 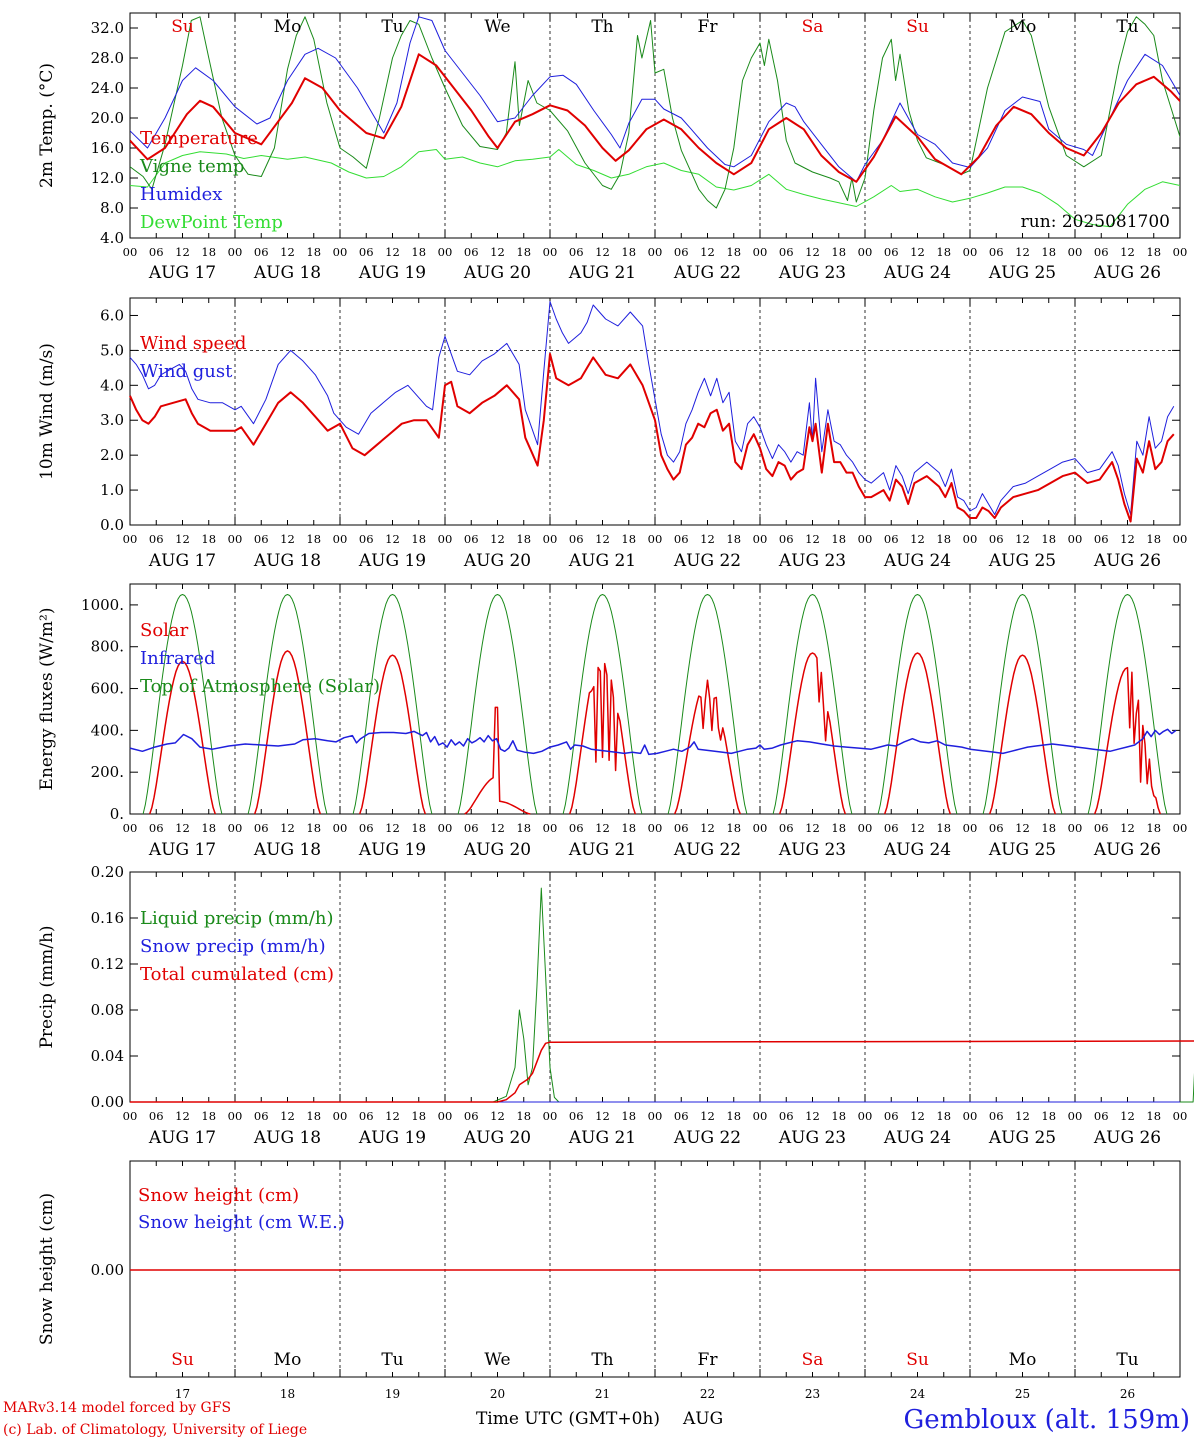 What do you see at coordinates (655, 99) in the screenshot?
I see `series-humidex` at bounding box center [655, 99].